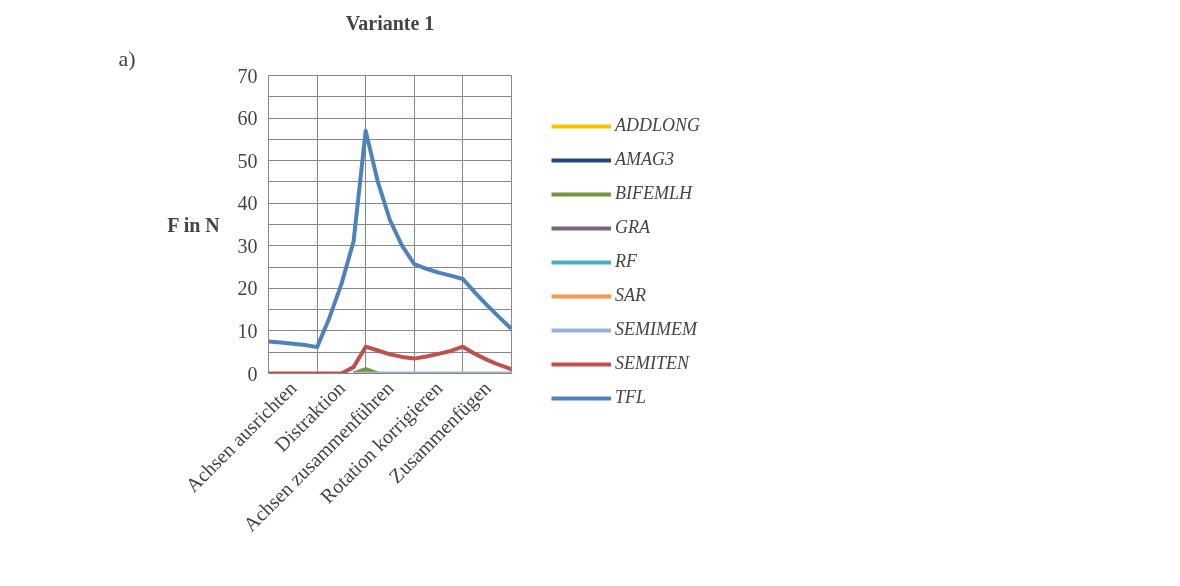 This screenshot has width=1180, height=586. What do you see at coordinates (247, 330) in the screenshot?
I see `y-tick-label: 10` at bounding box center [247, 330].